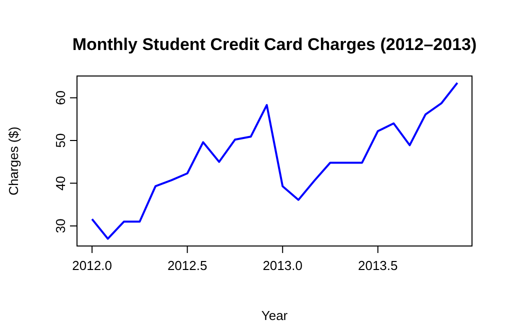 This screenshot has height=336, width=509. I want to click on y-axis-title: Charges ($), so click(13, 161).